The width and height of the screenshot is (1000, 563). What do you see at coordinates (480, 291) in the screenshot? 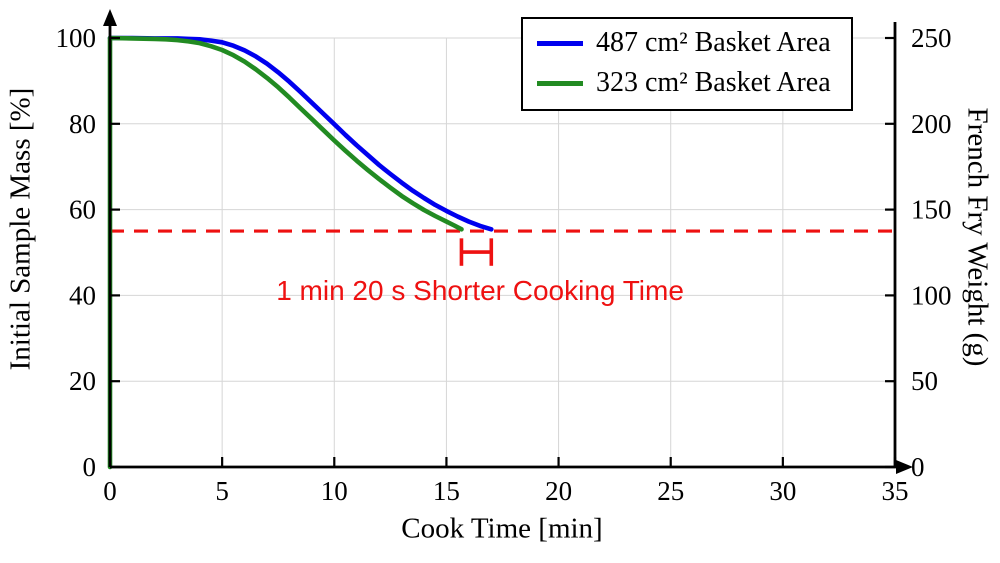
I see `annotation-shorter-cooking-time: 1 min 20 s Shorter Cooking Time` at bounding box center [480, 291].